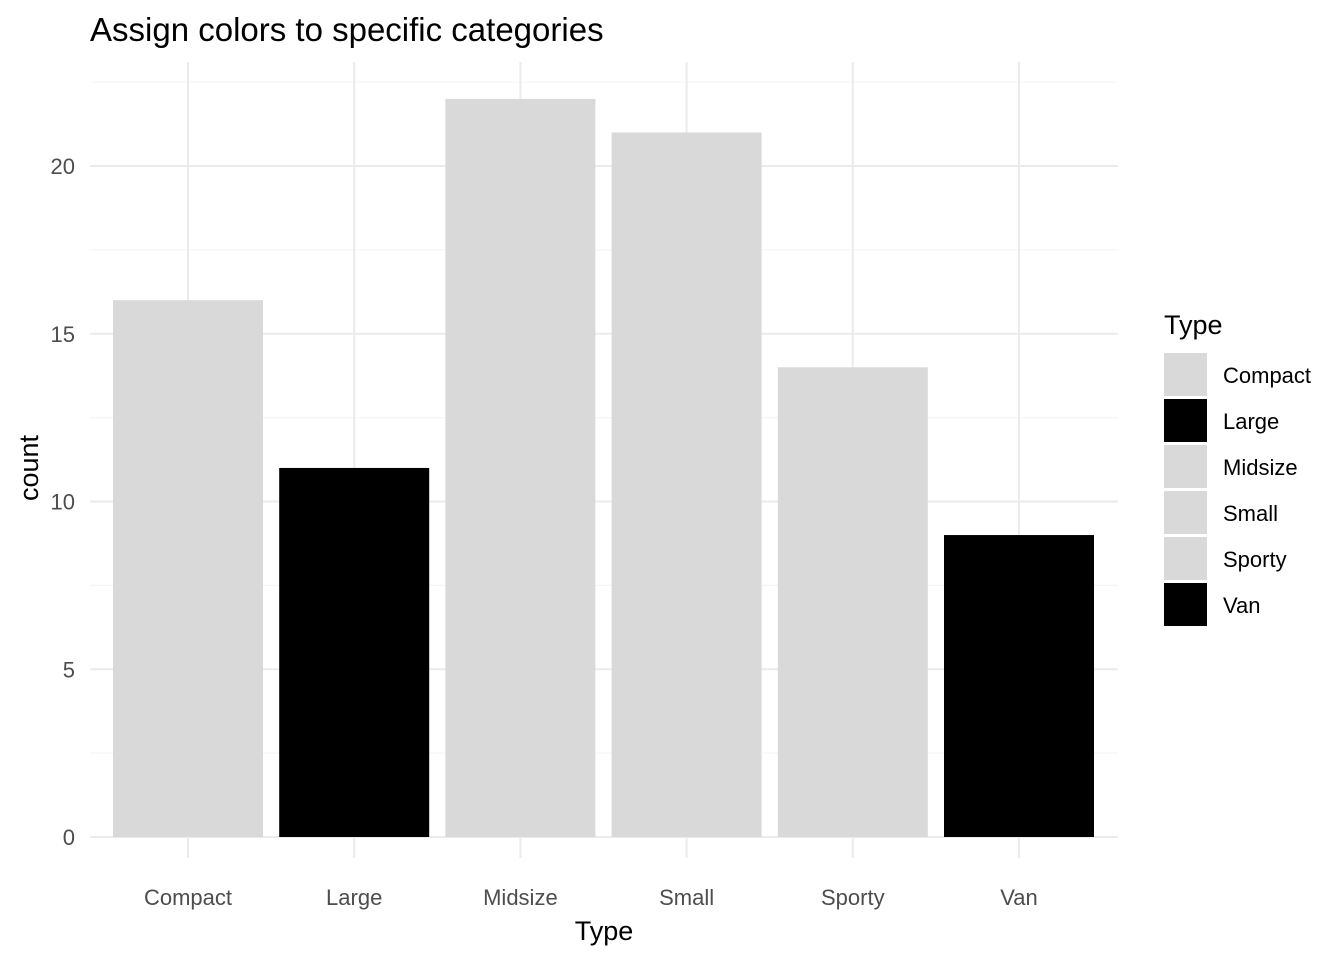 Image resolution: width=1344 pixels, height=965 pixels. I want to click on legend-swatch-compact, so click(1185, 374).